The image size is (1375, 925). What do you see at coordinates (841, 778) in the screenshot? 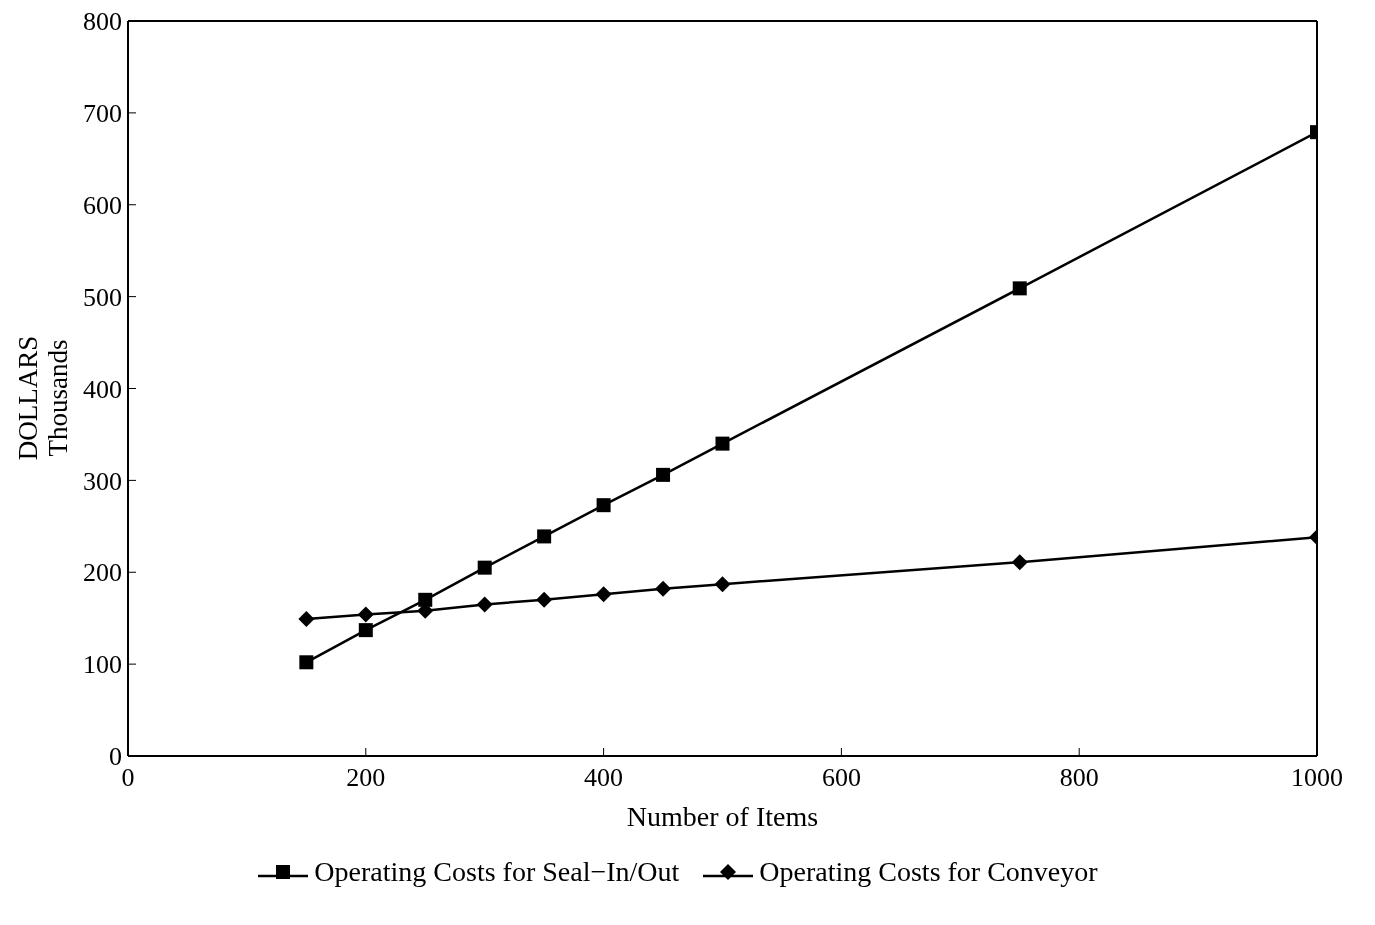
I see `x-tick-label: 600` at bounding box center [841, 778].